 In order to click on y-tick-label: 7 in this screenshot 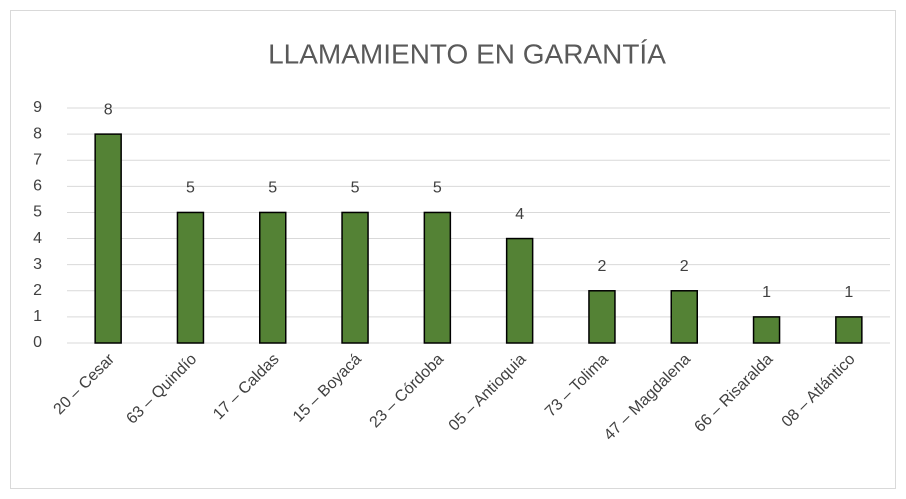, I will do `click(37, 159)`.